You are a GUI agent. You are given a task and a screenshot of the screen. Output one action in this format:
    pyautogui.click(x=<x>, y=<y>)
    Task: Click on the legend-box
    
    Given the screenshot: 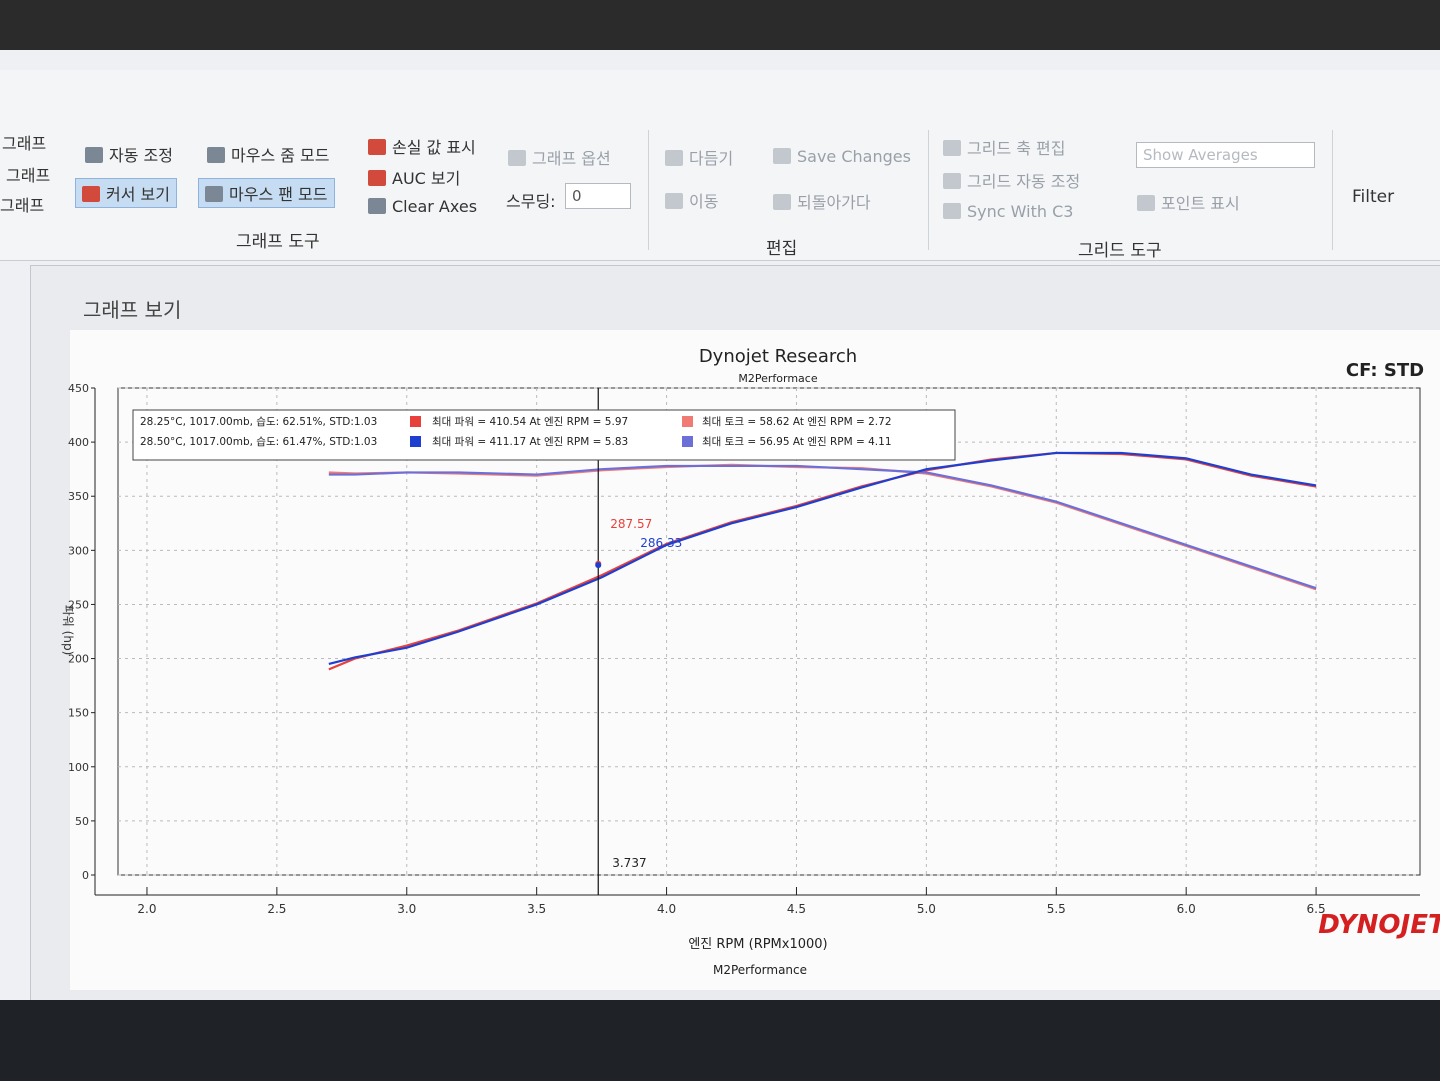 What is the action you would take?
    pyautogui.click(x=544, y=435)
    